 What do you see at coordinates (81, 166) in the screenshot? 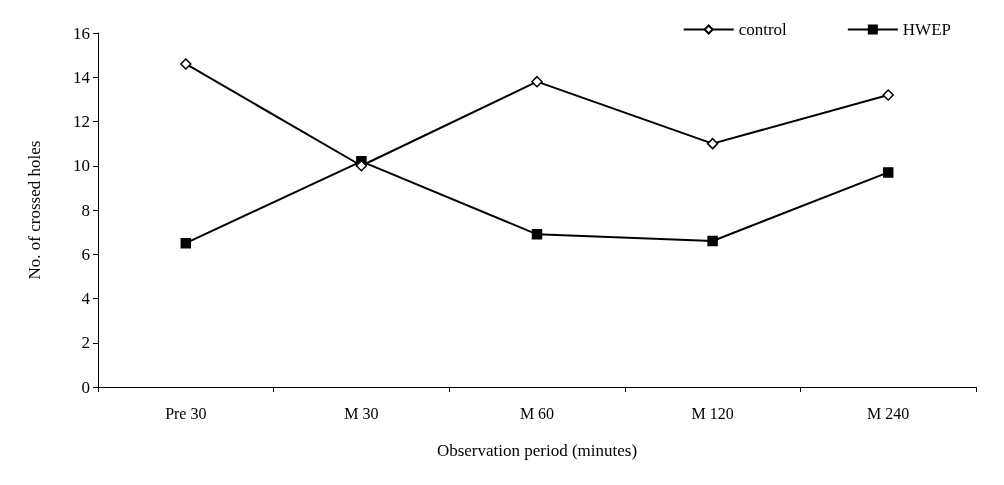
I see `y-tick-label: 10` at bounding box center [81, 166].